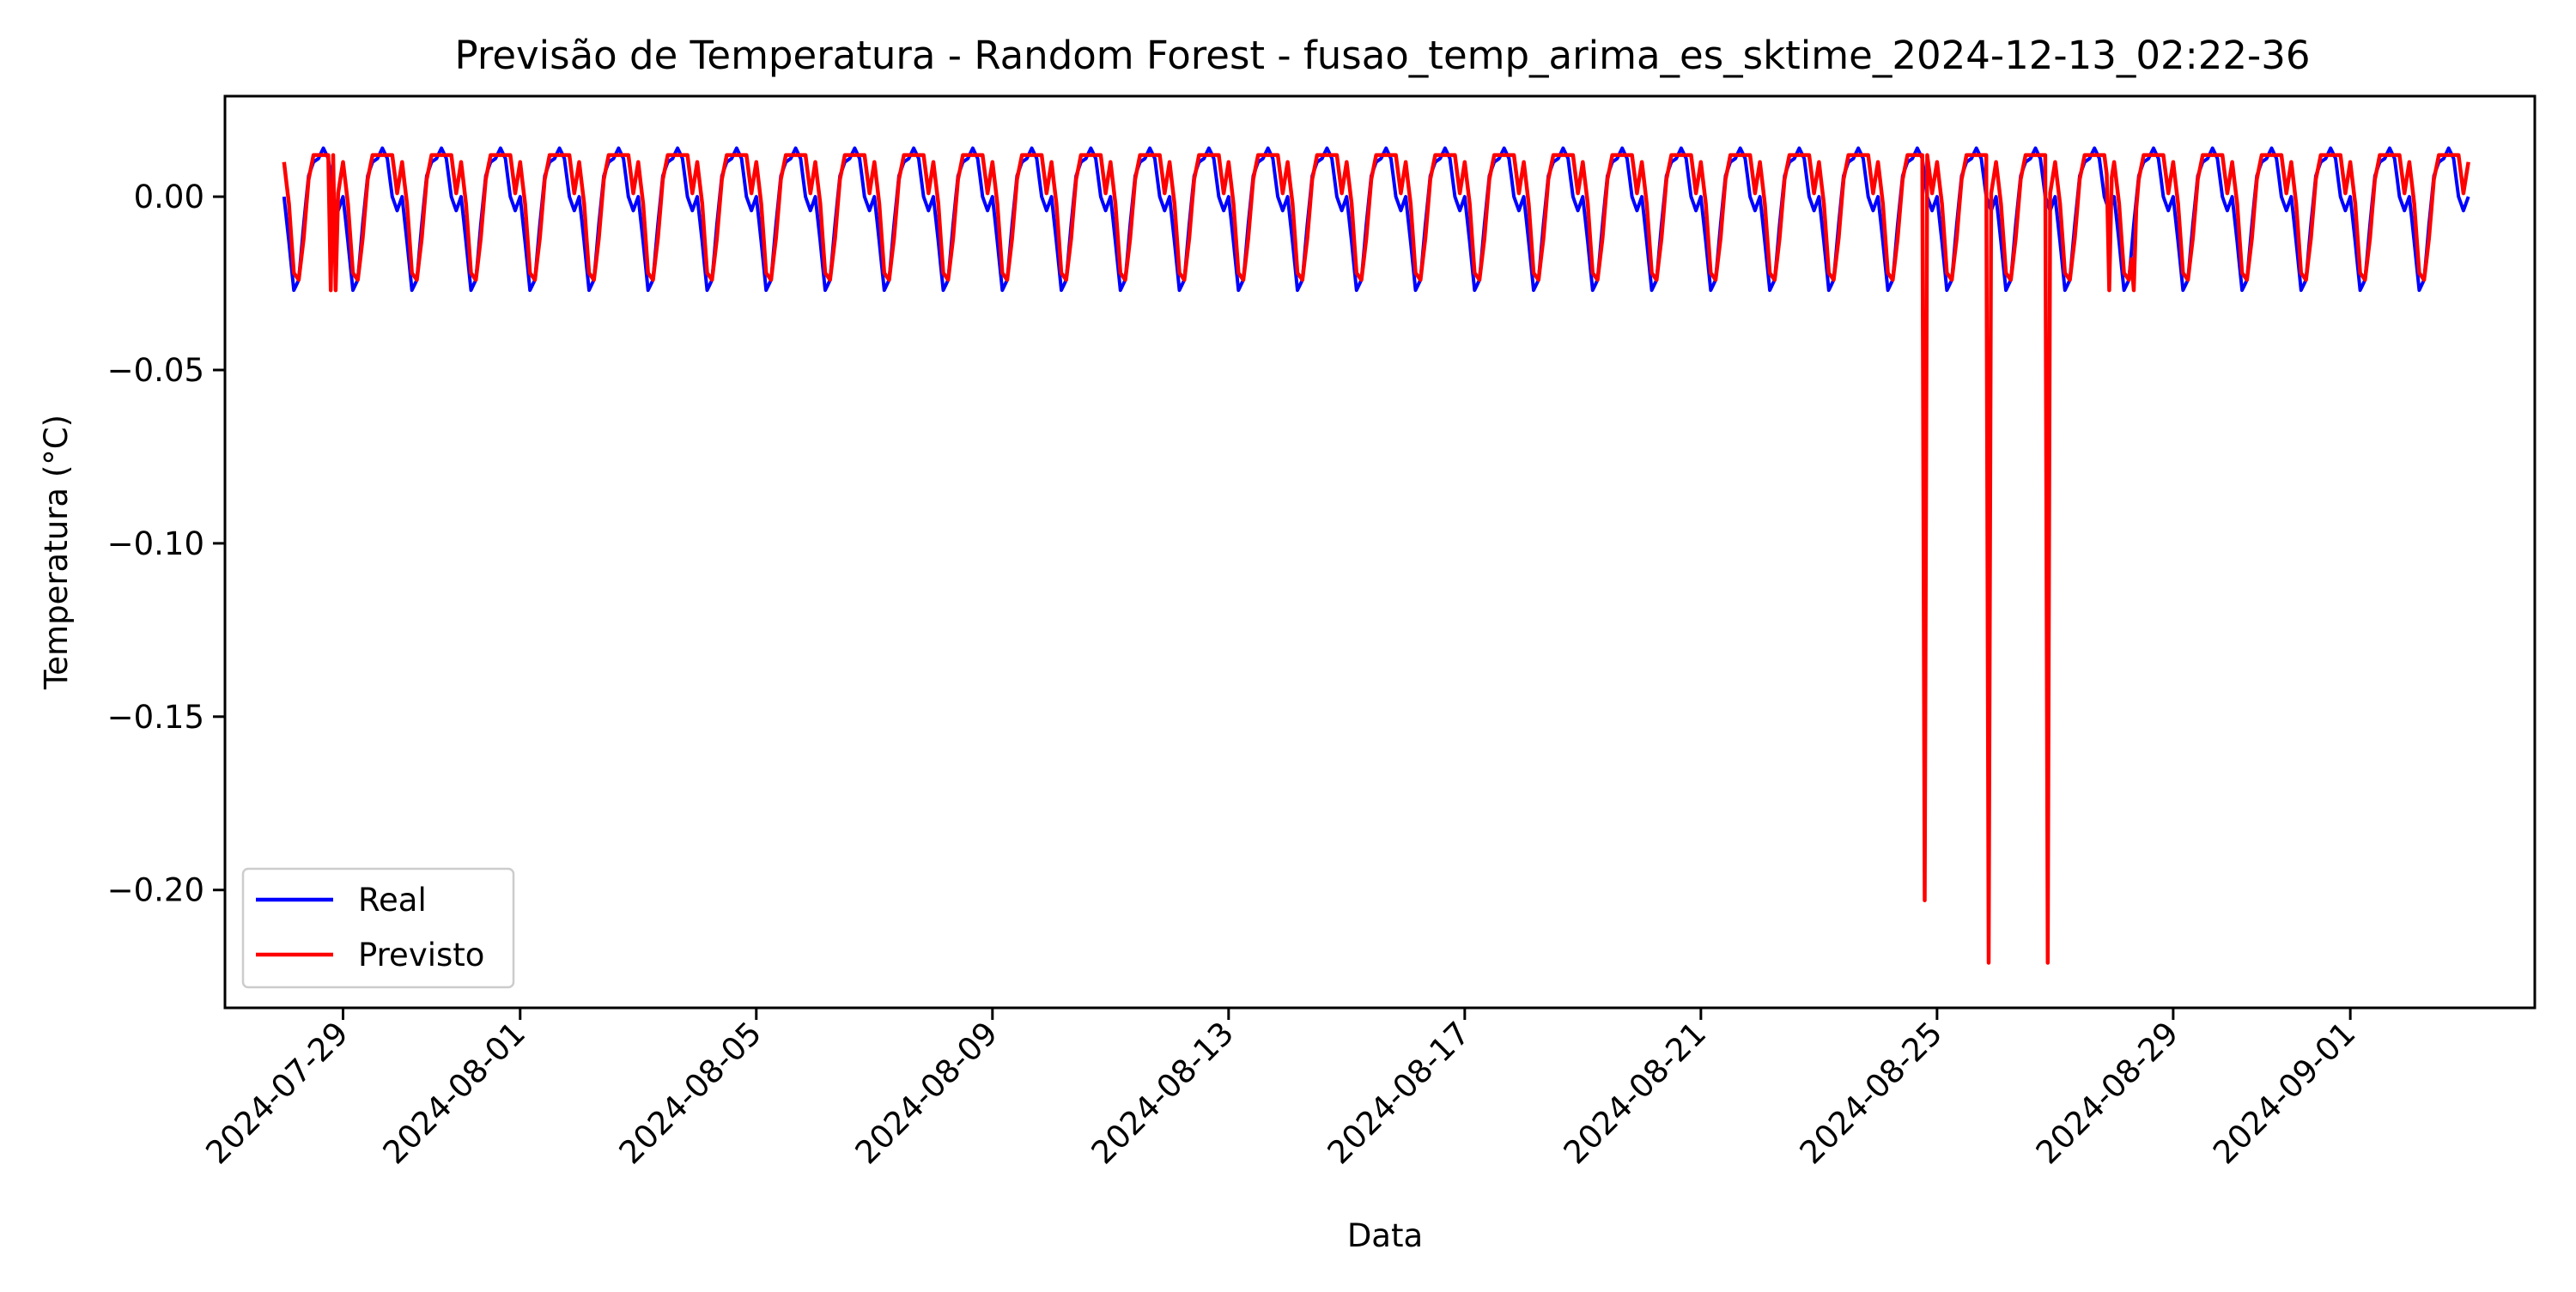 The height and width of the screenshot is (1292, 2576). I want to click on x-tick-label: 2024-08-29, so click(2107, 1093).